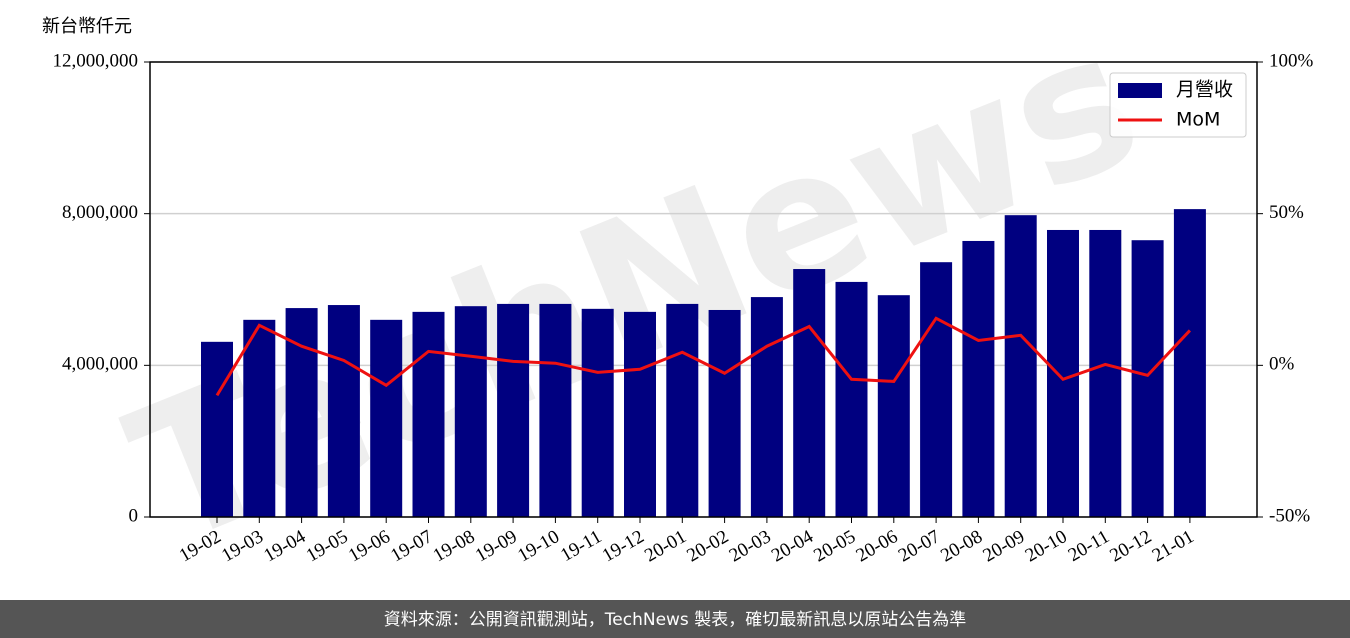 The height and width of the screenshot is (638, 1350). I want to click on y-tick-label: 4,000,000, so click(100, 364).